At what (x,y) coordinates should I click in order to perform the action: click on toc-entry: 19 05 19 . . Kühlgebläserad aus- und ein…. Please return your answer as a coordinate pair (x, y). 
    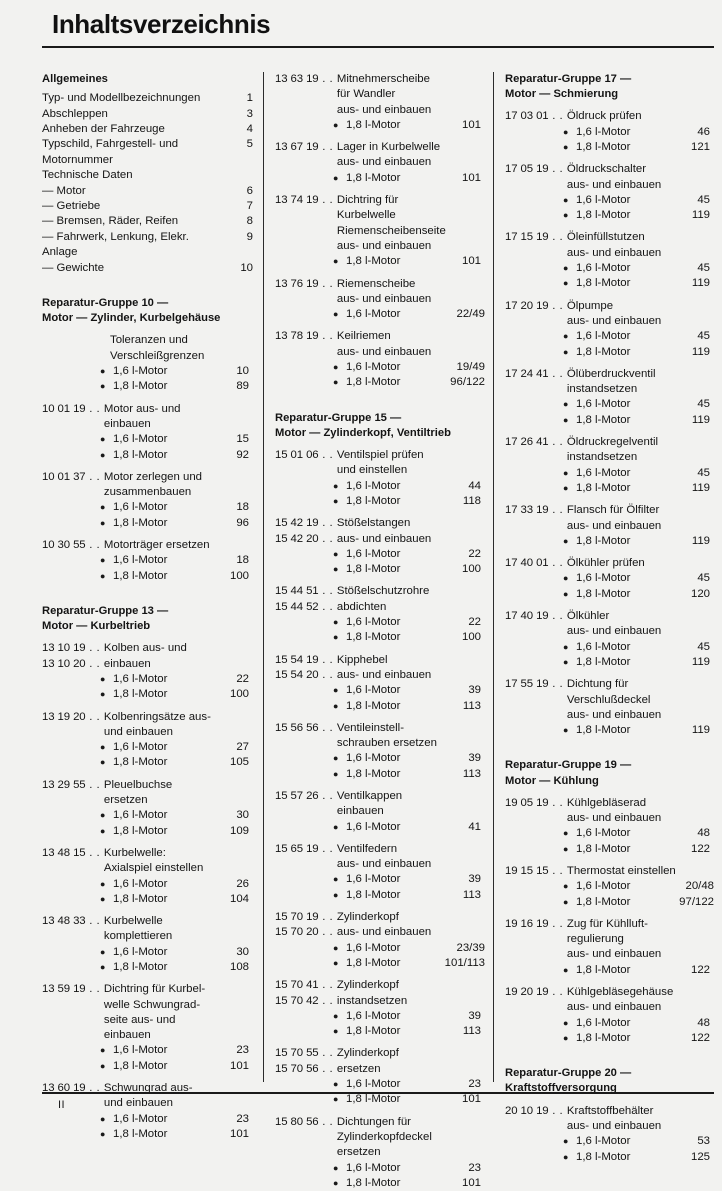
    Looking at the image, I should click on (609, 826).